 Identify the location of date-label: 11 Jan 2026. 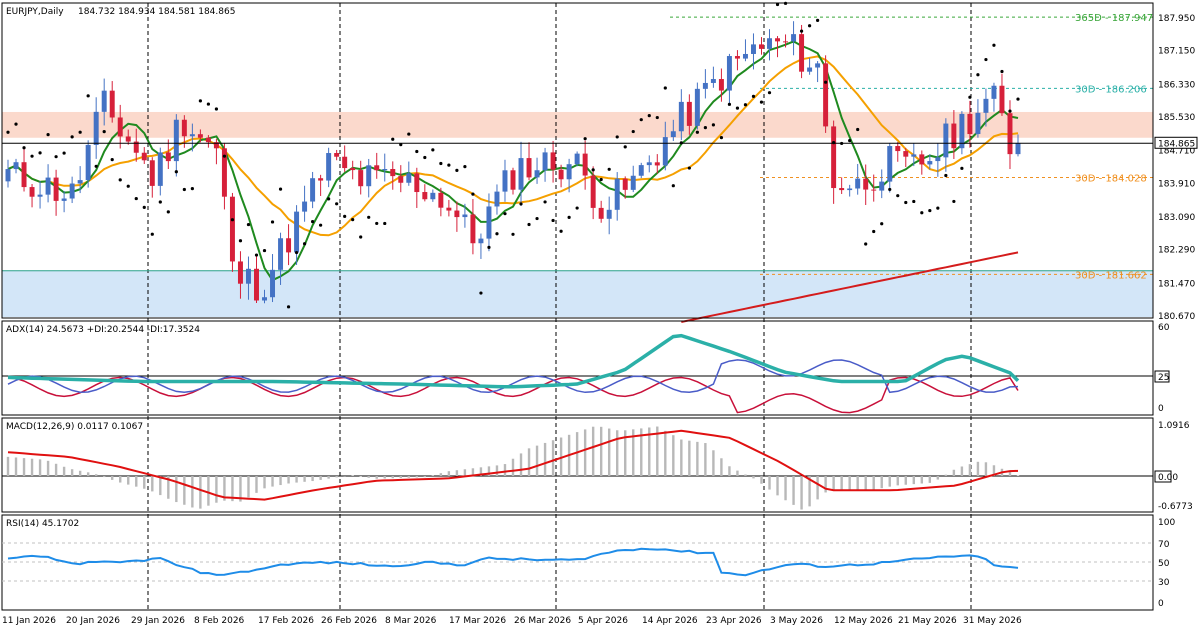
(29, 621).